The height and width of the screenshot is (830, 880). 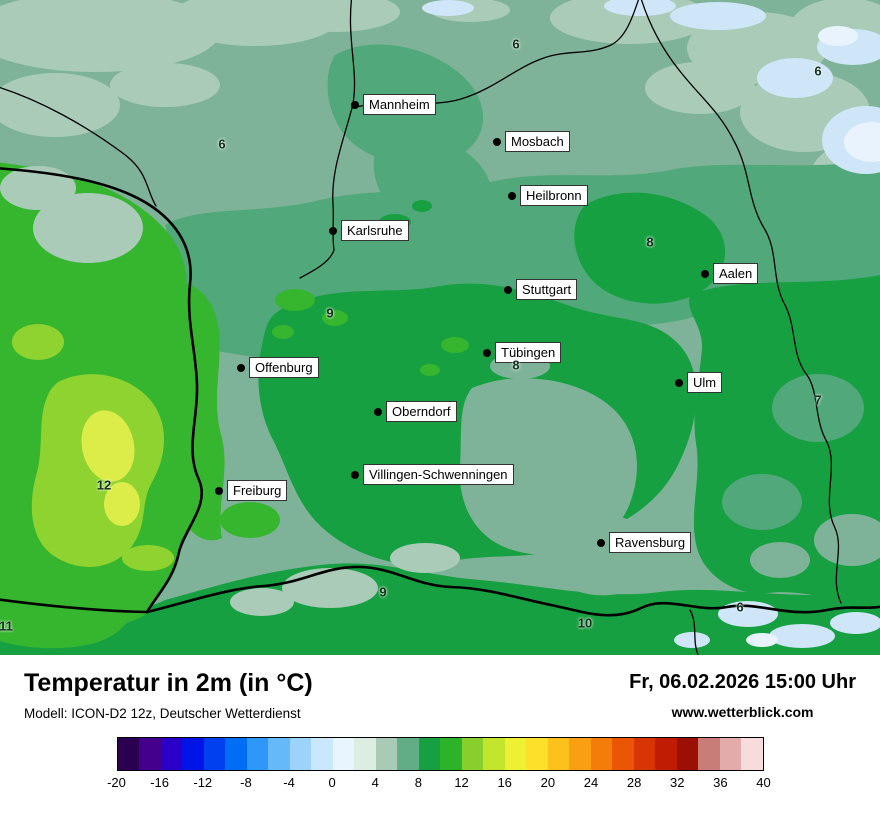 I want to click on city-label: Mannheim, so click(x=399, y=104).